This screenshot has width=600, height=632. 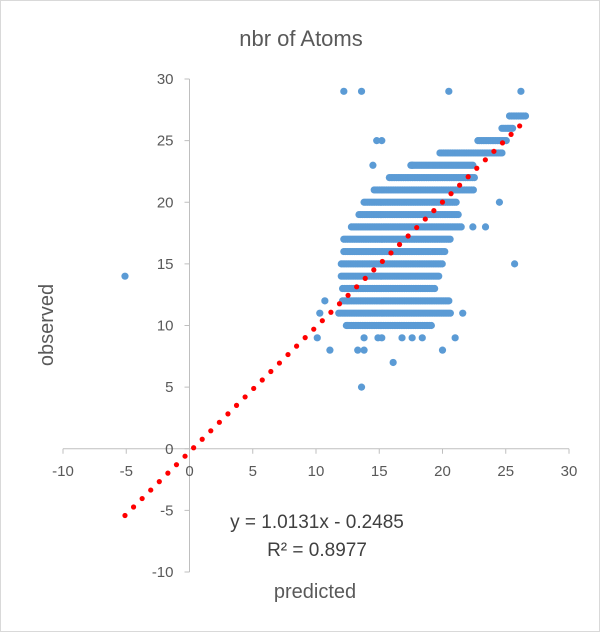 I want to click on y-tick-label: 10, so click(x=165, y=326).